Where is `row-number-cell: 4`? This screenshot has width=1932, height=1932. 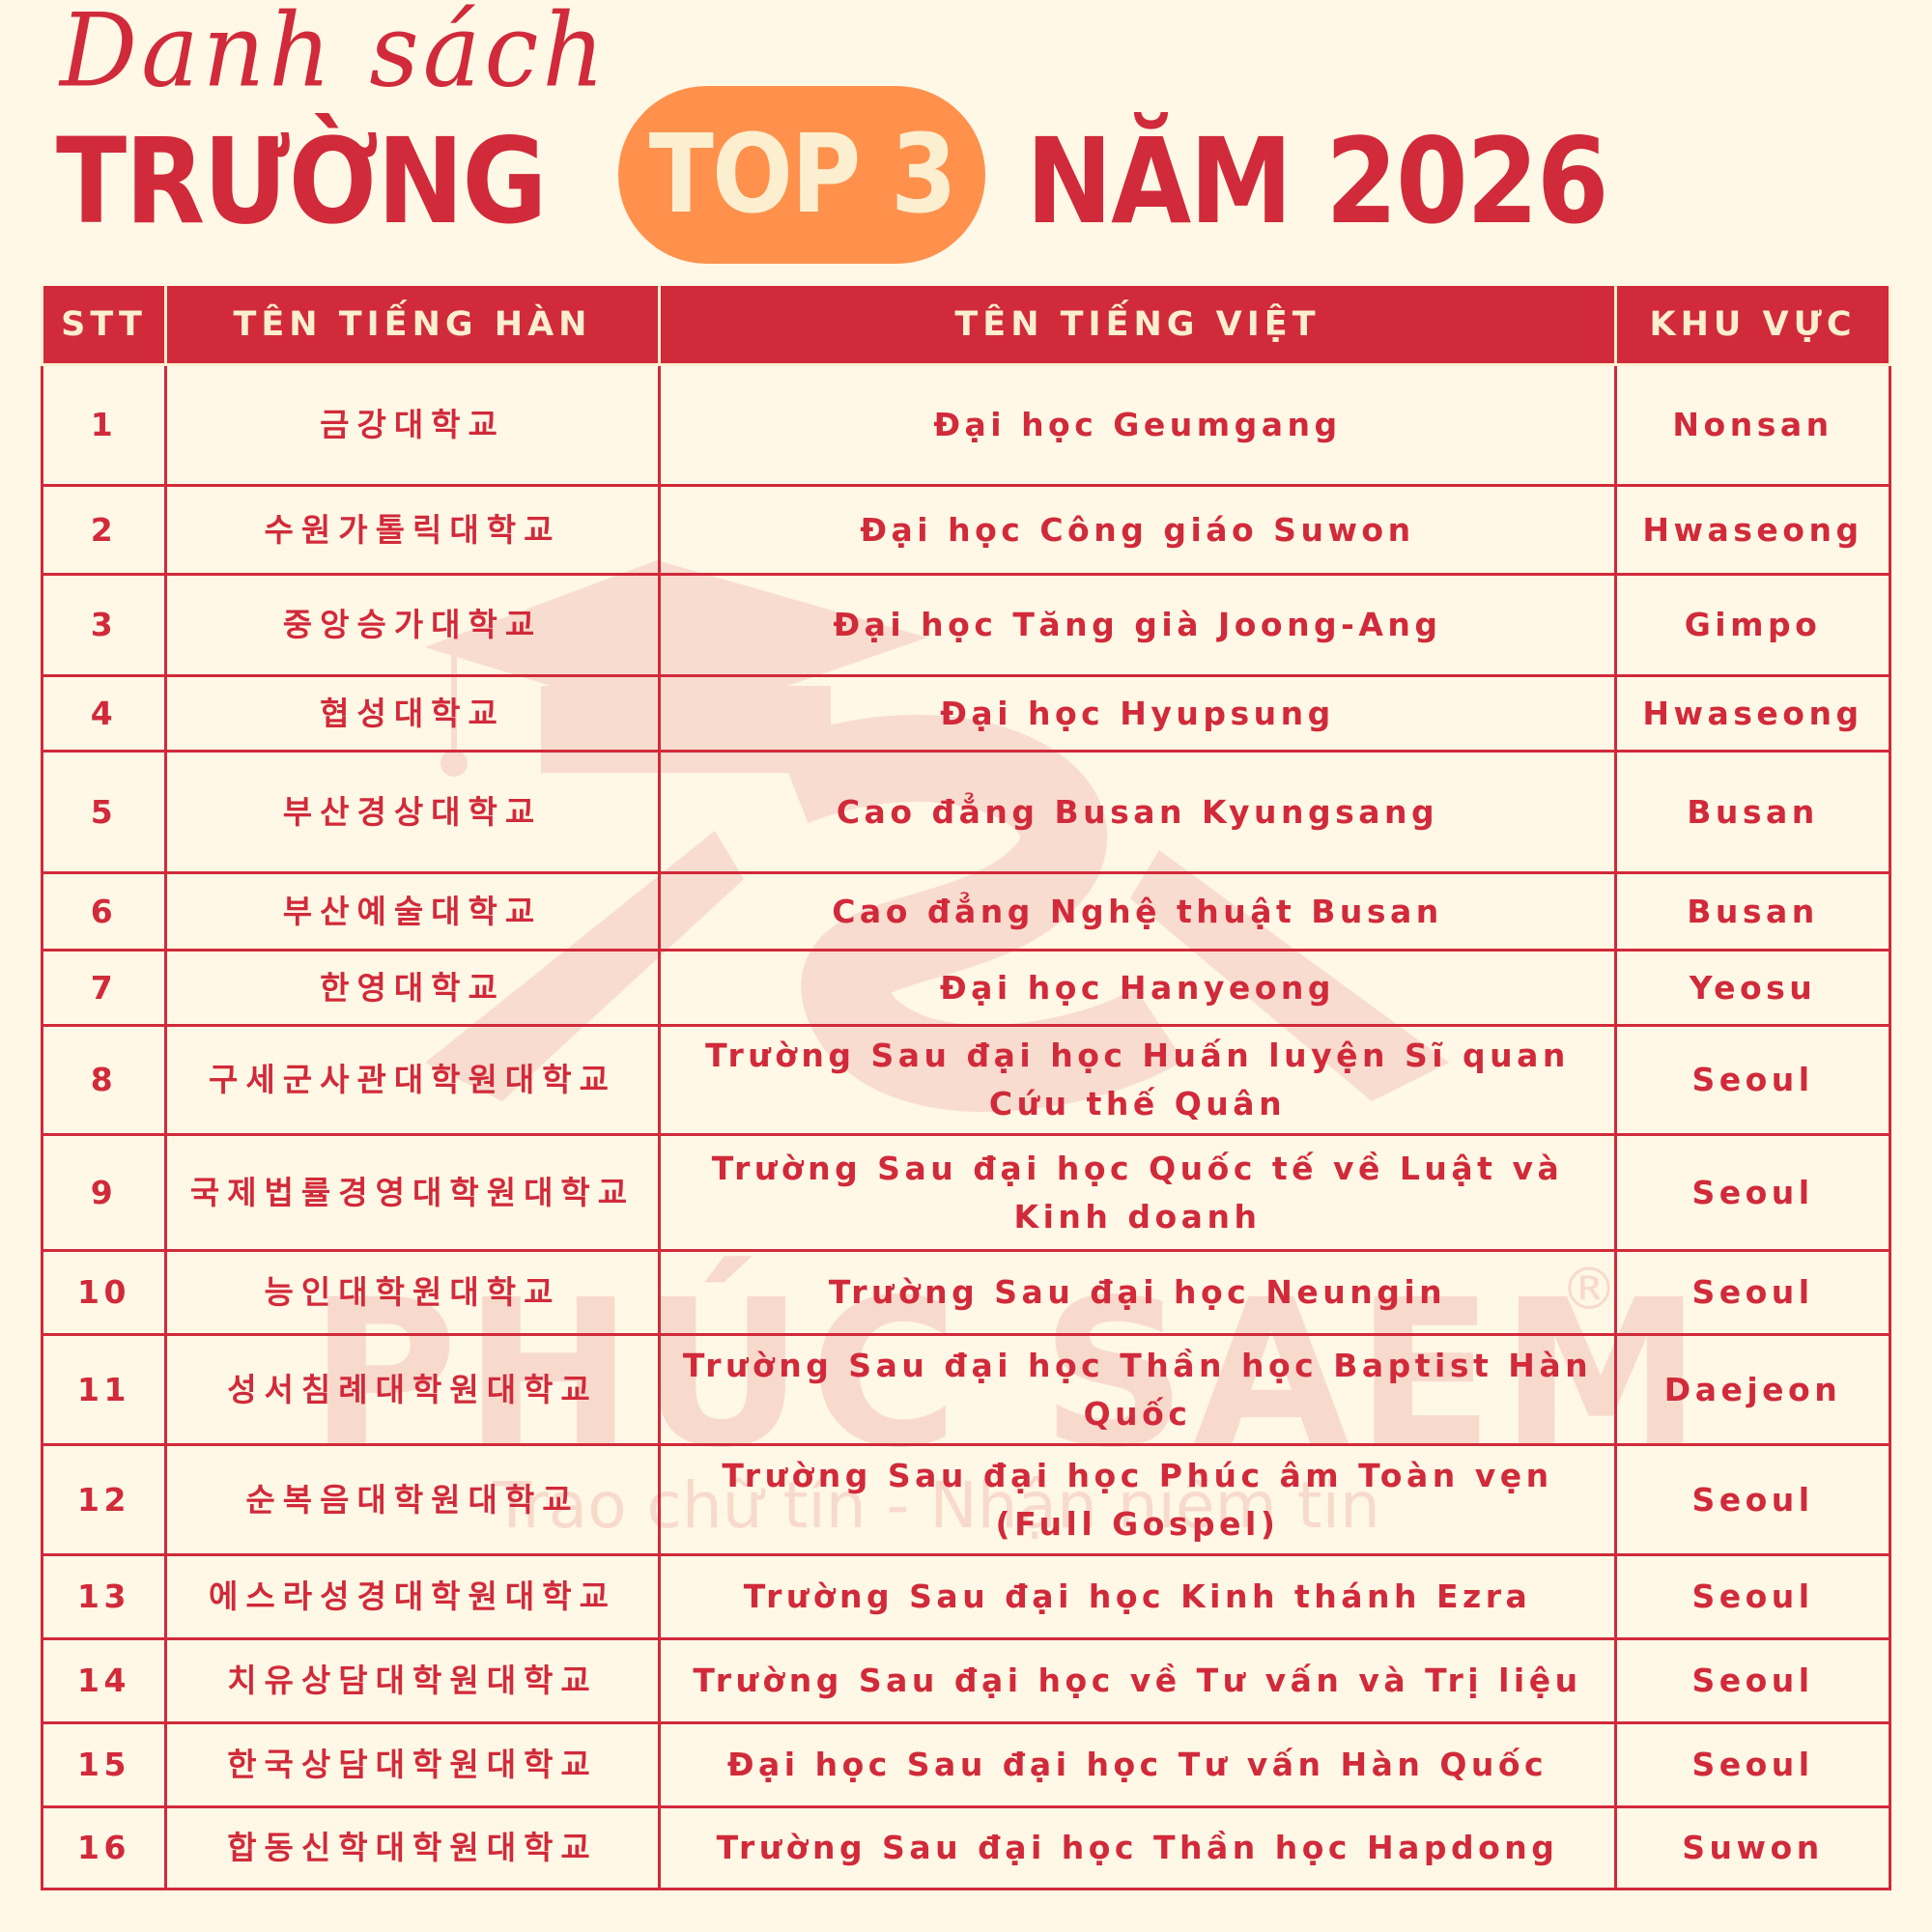
row-number-cell: 4 is located at coordinates (104, 713).